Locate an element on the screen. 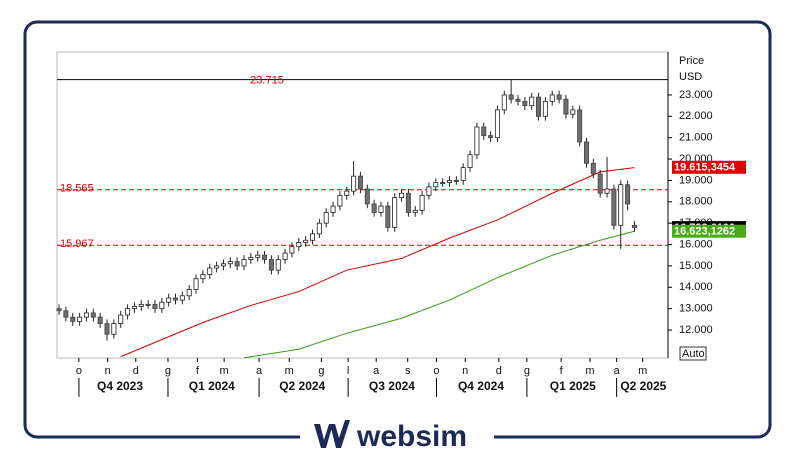 Image resolution: width=794 pixels, height=461 pixels. auto-label: Auto is located at coordinates (693, 354).